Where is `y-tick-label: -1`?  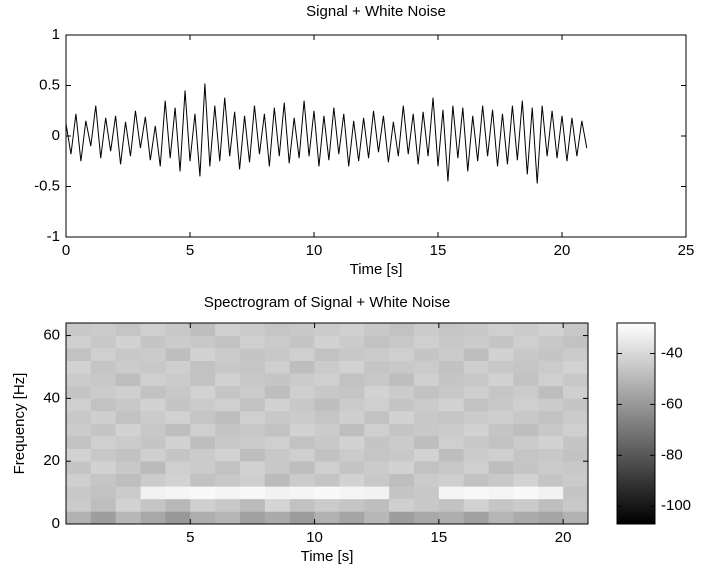
y-tick-label: -1 is located at coordinates (53, 236).